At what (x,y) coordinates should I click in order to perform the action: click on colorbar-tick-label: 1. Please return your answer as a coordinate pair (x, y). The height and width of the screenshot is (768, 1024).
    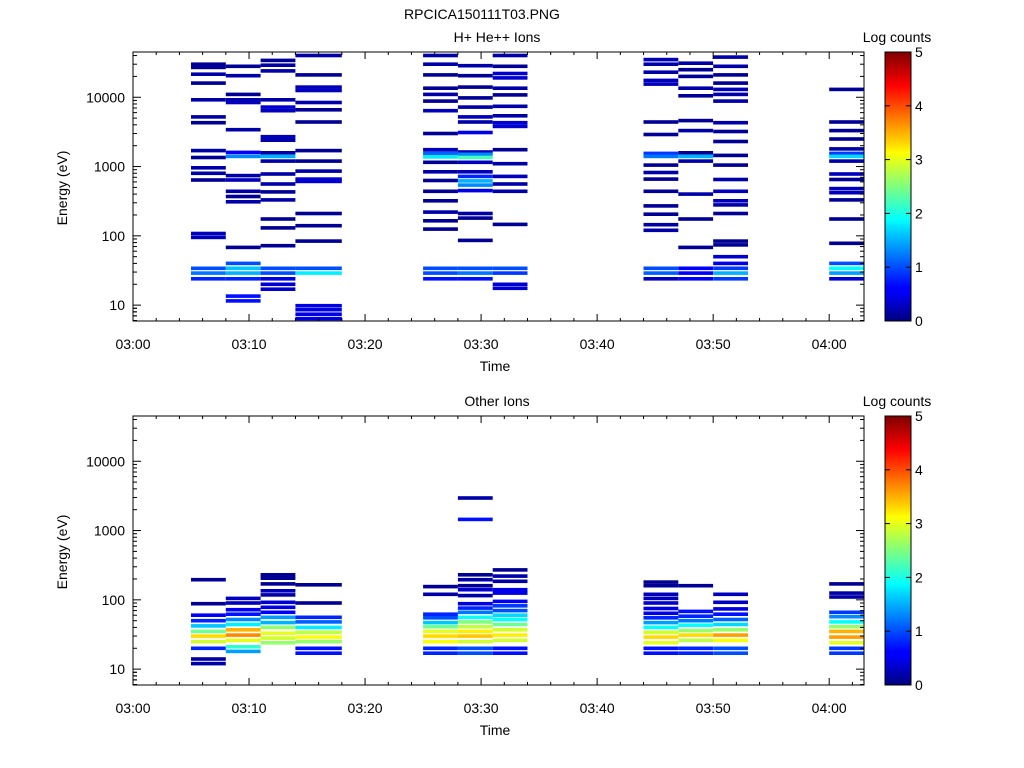
    Looking at the image, I should click on (919, 631).